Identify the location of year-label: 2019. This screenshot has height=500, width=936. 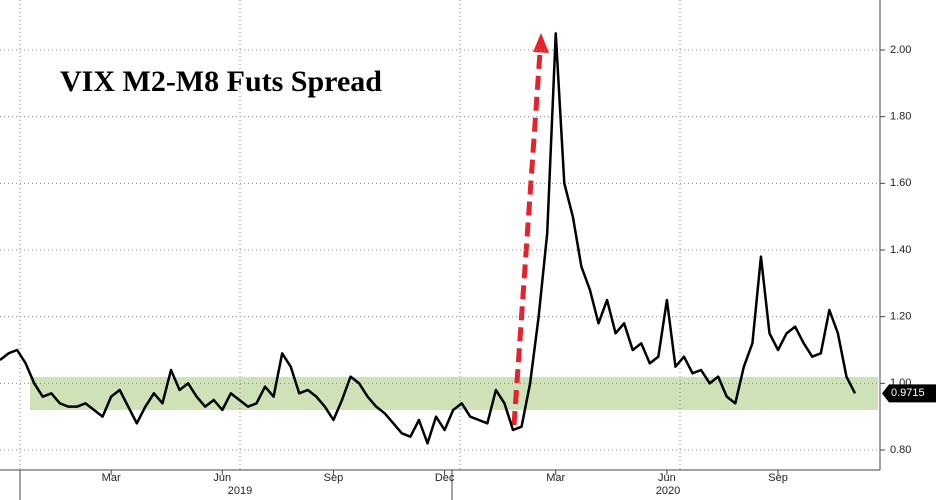
(240, 491).